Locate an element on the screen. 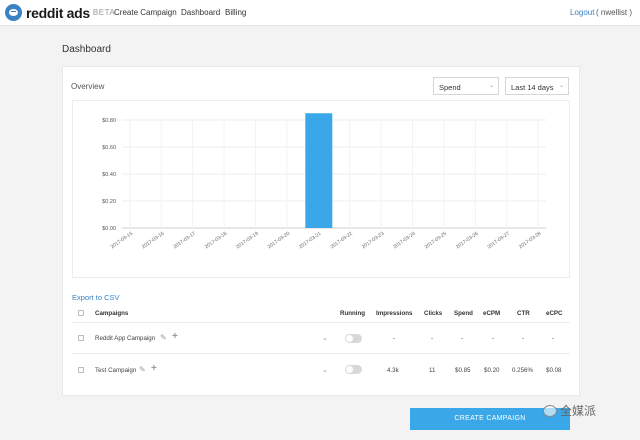 The image size is (640, 440). spend-value: - is located at coordinates (462, 338).